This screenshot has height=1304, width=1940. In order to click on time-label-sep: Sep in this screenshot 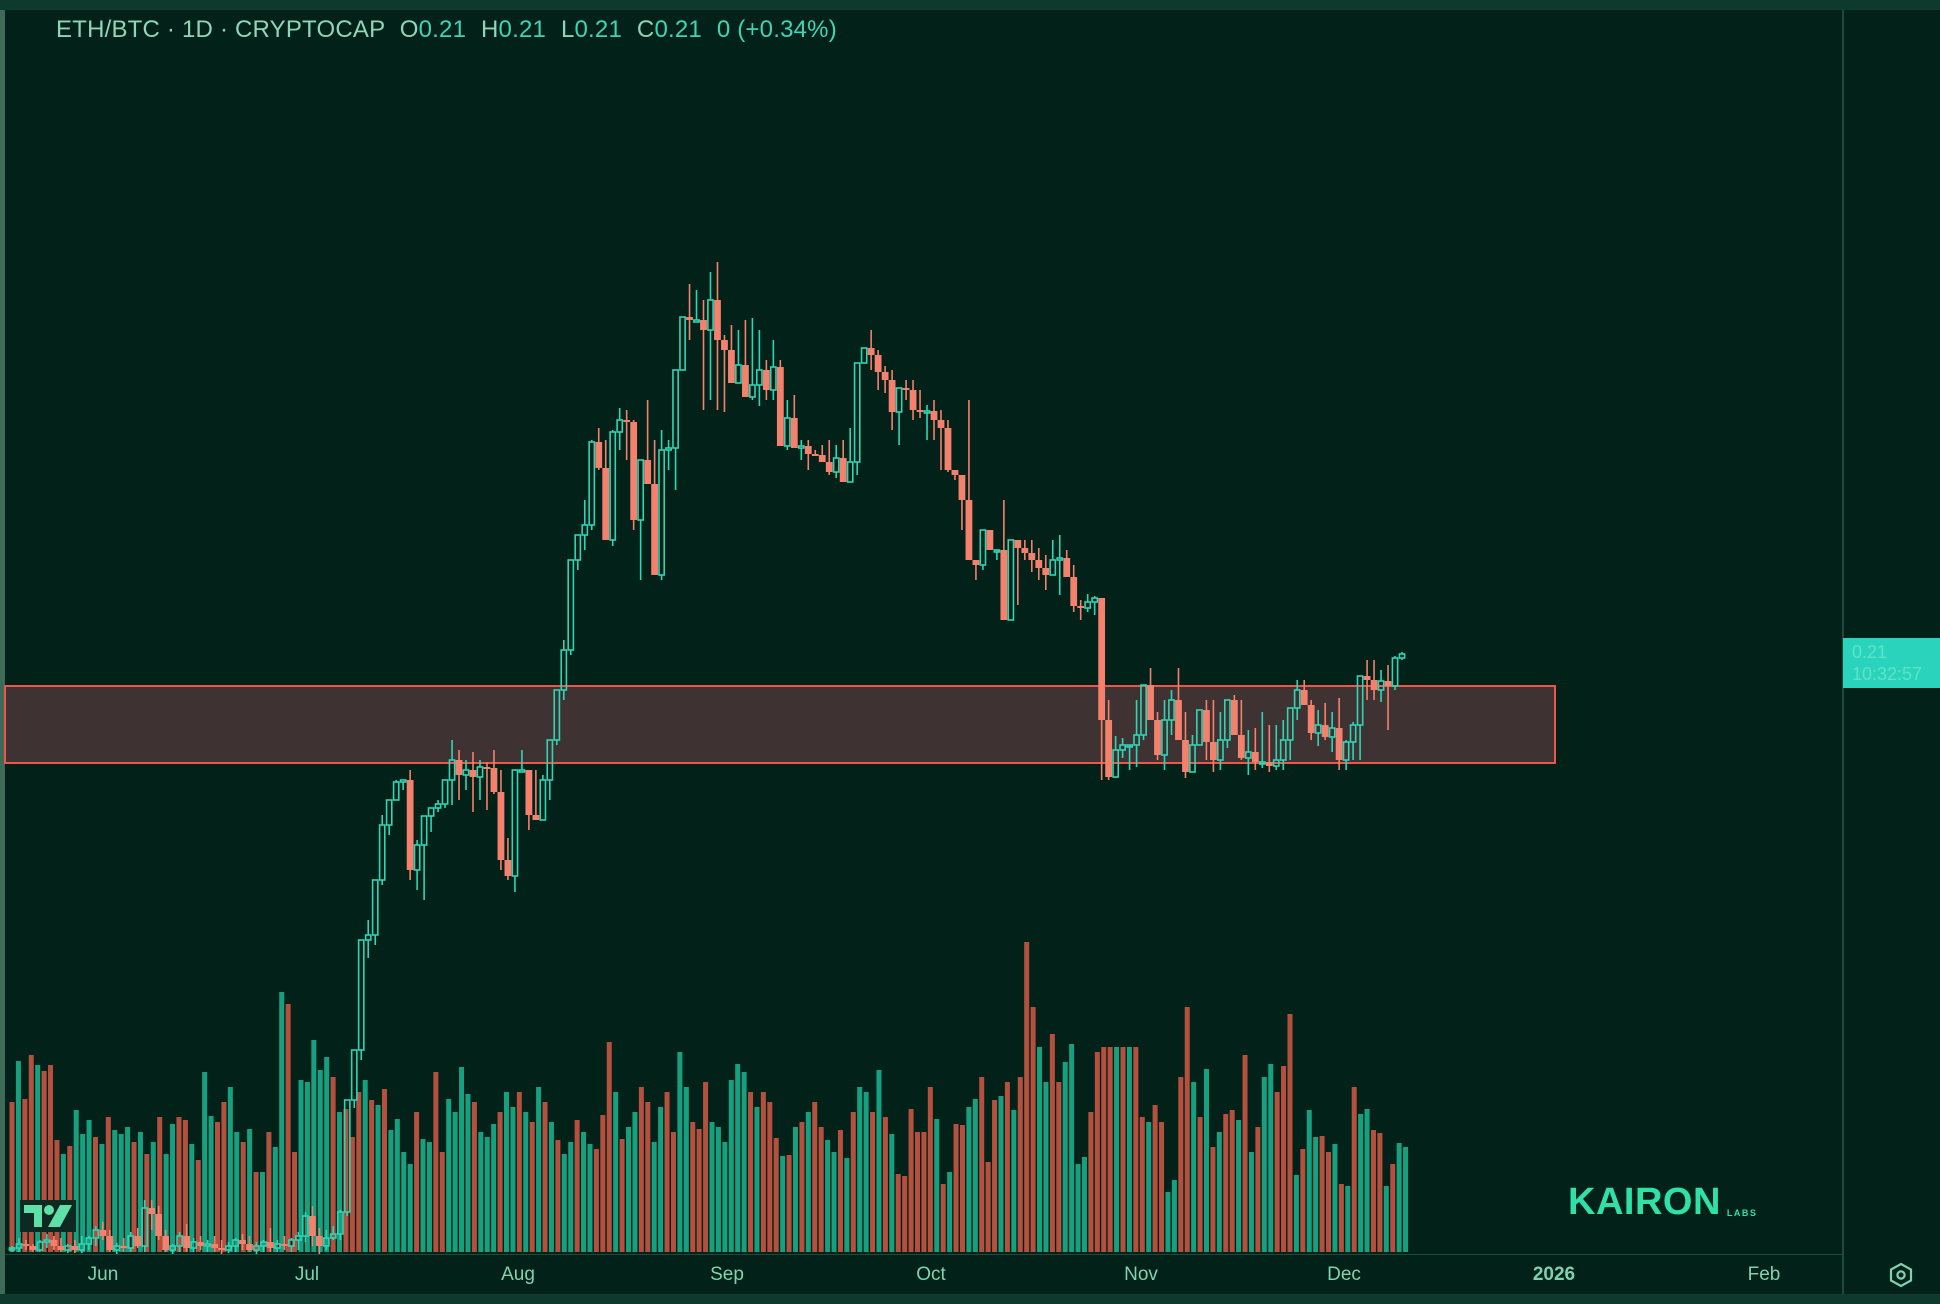, I will do `click(727, 1274)`.